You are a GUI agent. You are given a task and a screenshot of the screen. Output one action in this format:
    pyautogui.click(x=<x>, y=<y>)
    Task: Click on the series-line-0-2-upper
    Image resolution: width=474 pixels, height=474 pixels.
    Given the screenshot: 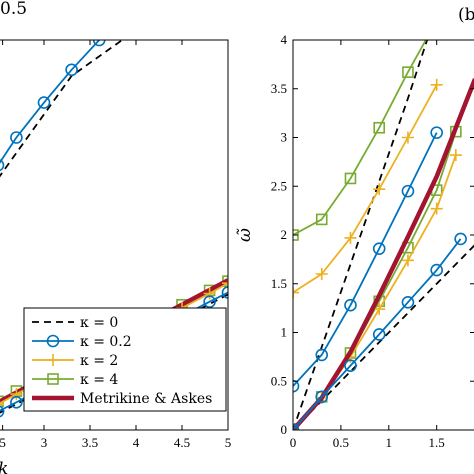 What is the action you would take?
    pyautogui.click(x=50, y=102)
    